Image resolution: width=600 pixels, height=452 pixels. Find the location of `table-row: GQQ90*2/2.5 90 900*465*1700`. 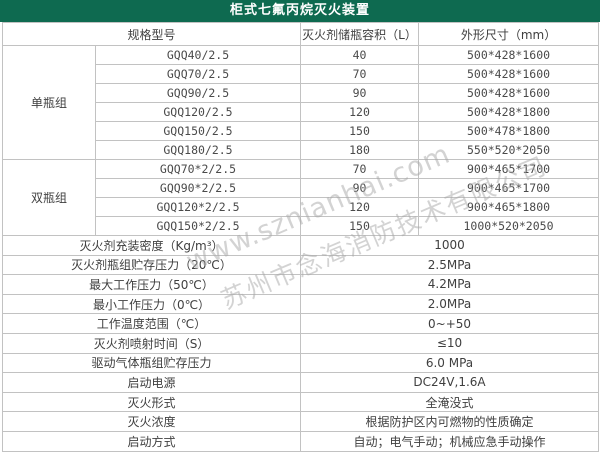

table-row: GQQ90*2/2.5 90 900*465*1700 is located at coordinates (301, 188).